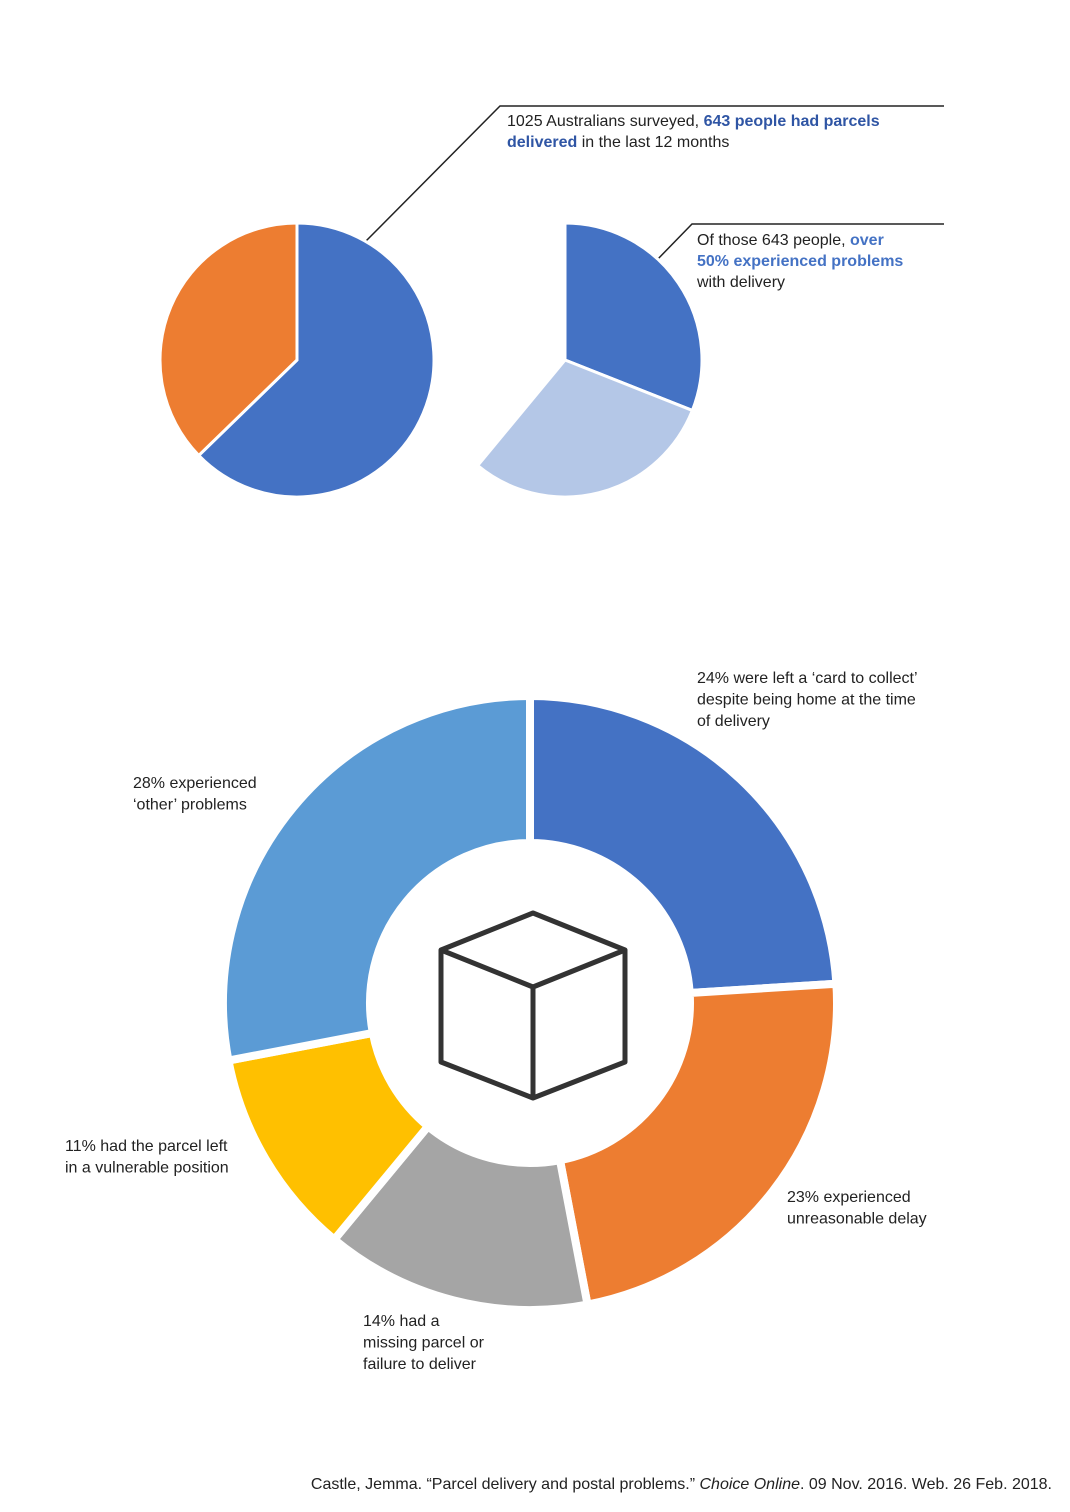  What do you see at coordinates (533, 1005) in the screenshot?
I see `box-icon` at bounding box center [533, 1005].